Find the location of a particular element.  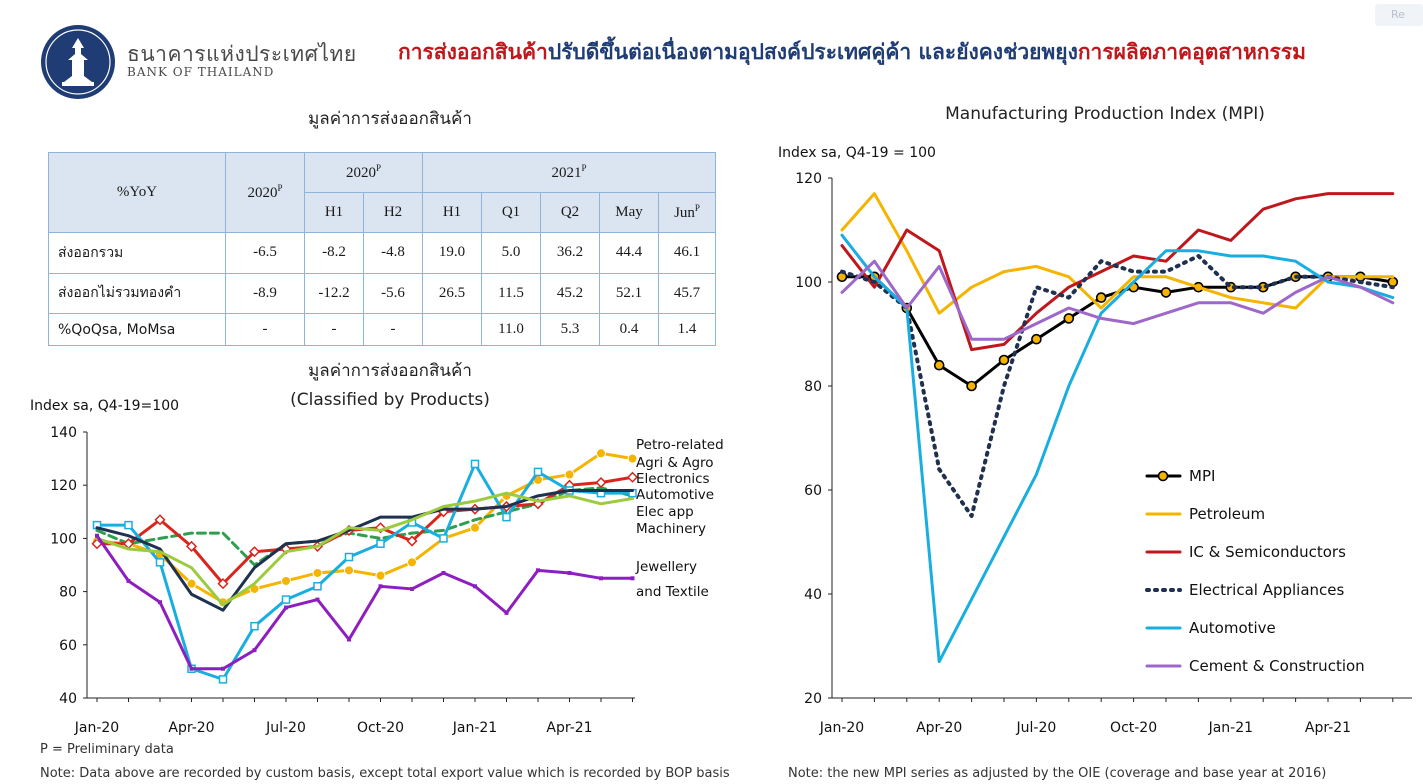

series-ic-semiconductors is located at coordinates (1117, 272).